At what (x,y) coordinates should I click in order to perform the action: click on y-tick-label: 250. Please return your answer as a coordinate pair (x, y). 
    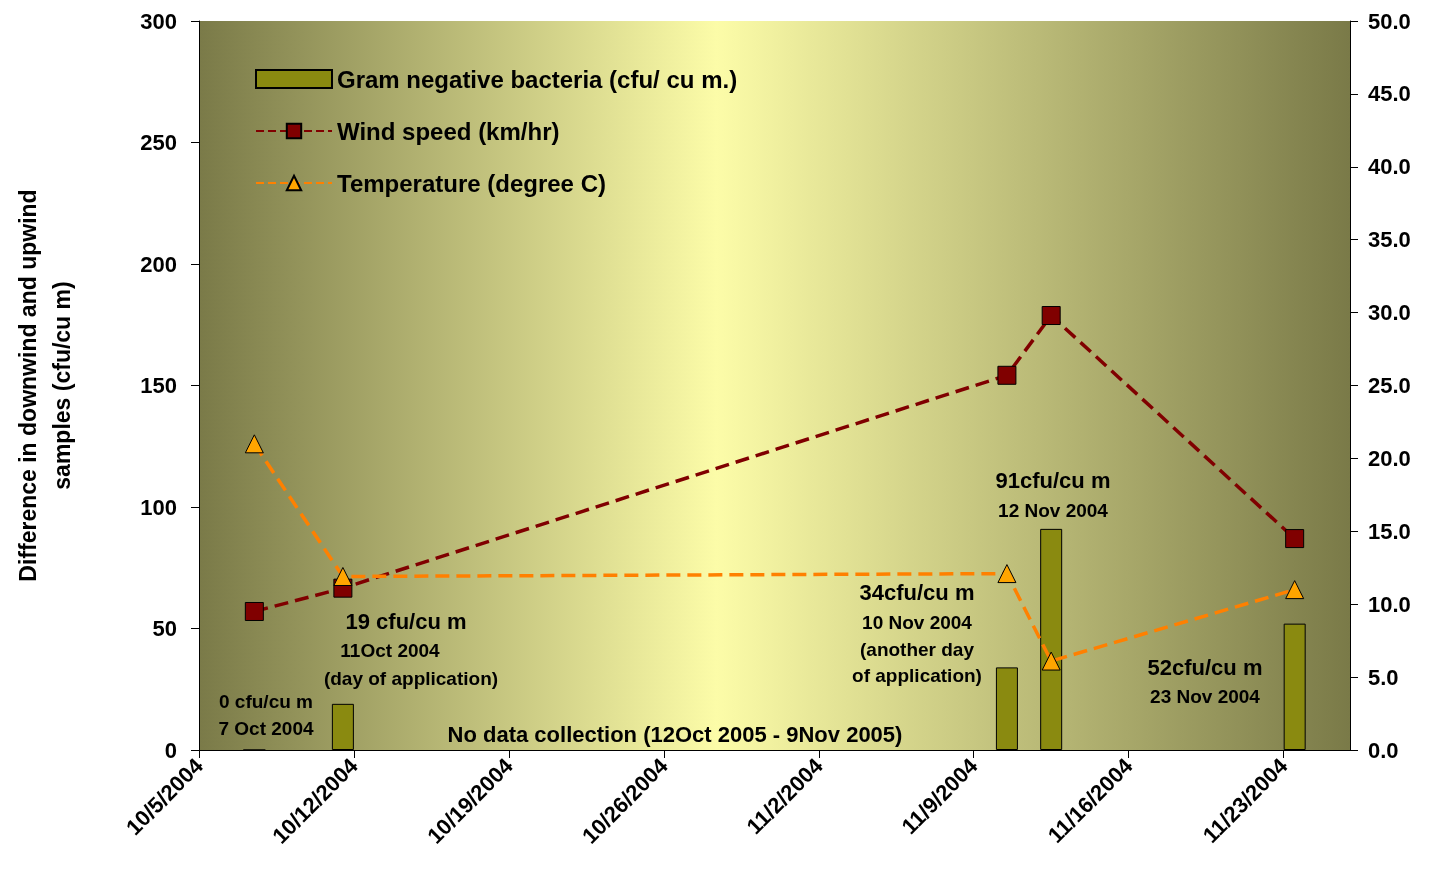
    Looking at the image, I should click on (158, 142).